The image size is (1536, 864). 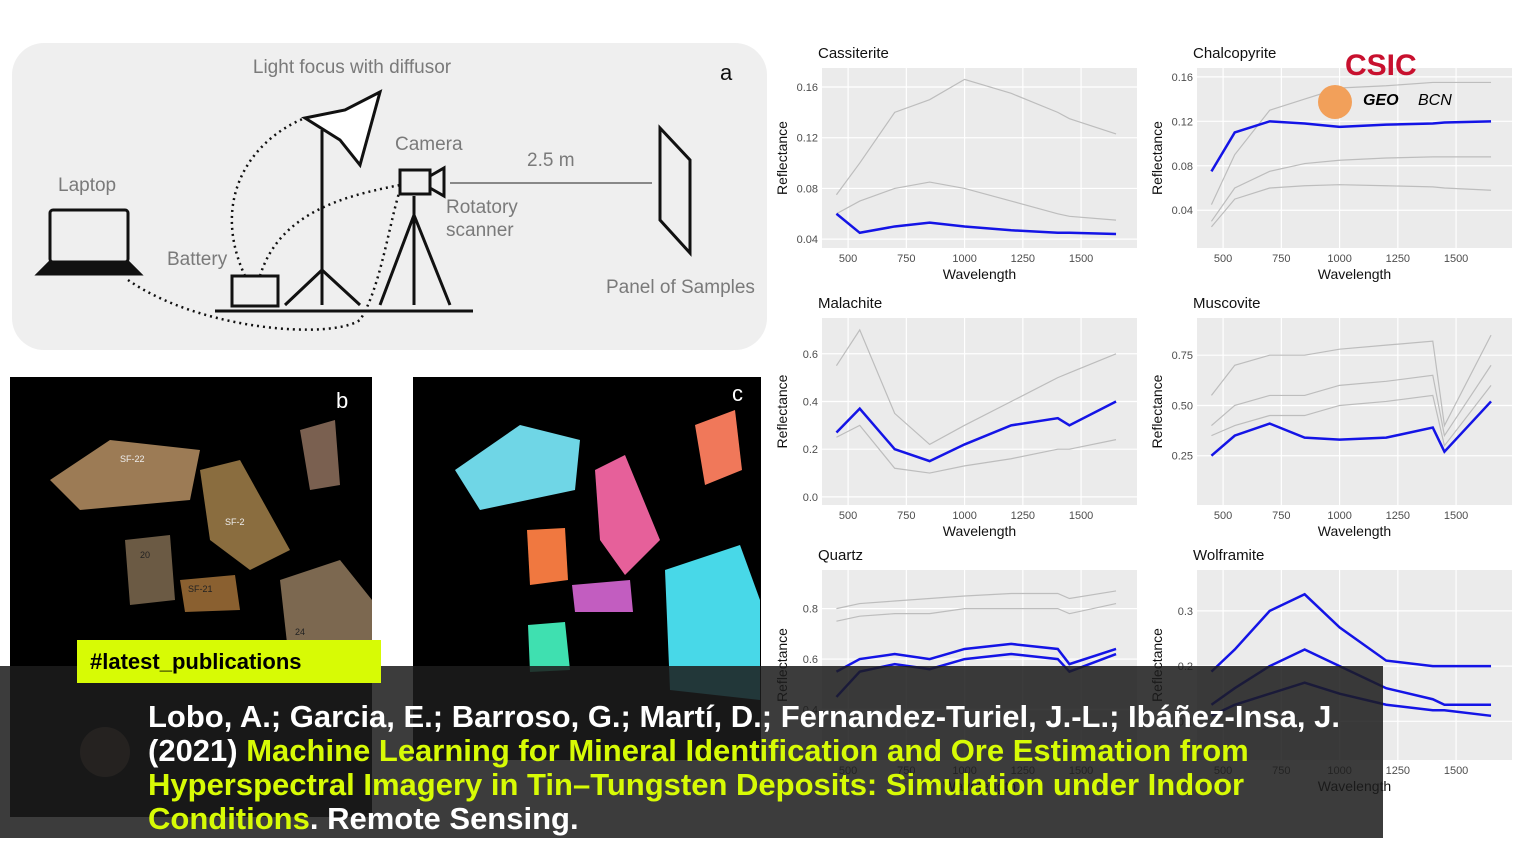 What do you see at coordinates (810, 660) in the screenshot?
I see `y-tick-label: 0.6` at bounding box center [810, 660].